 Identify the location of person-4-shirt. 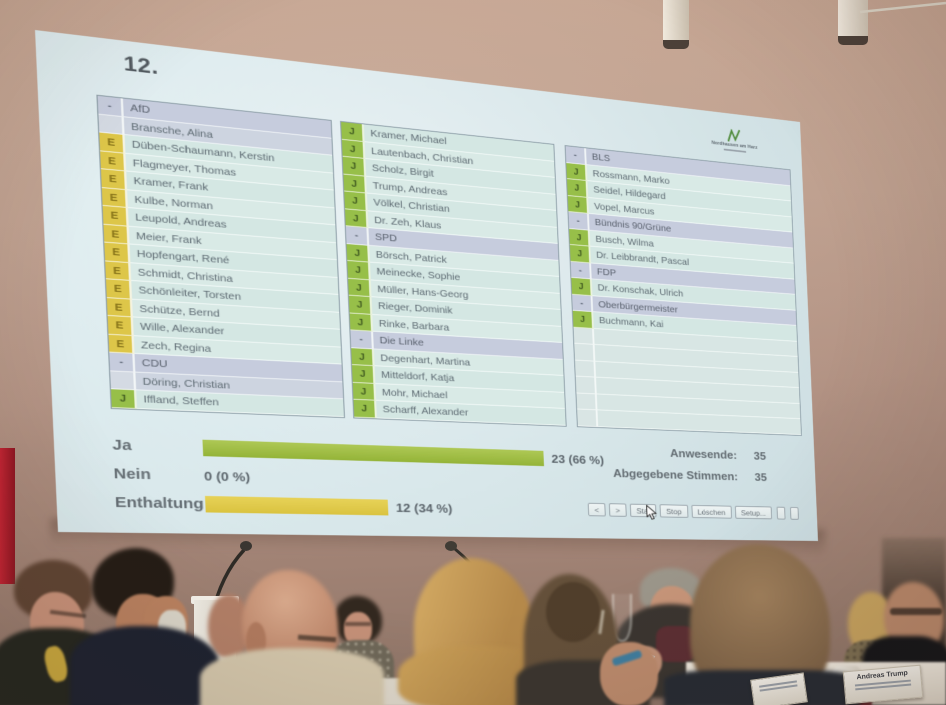
(292, 676).